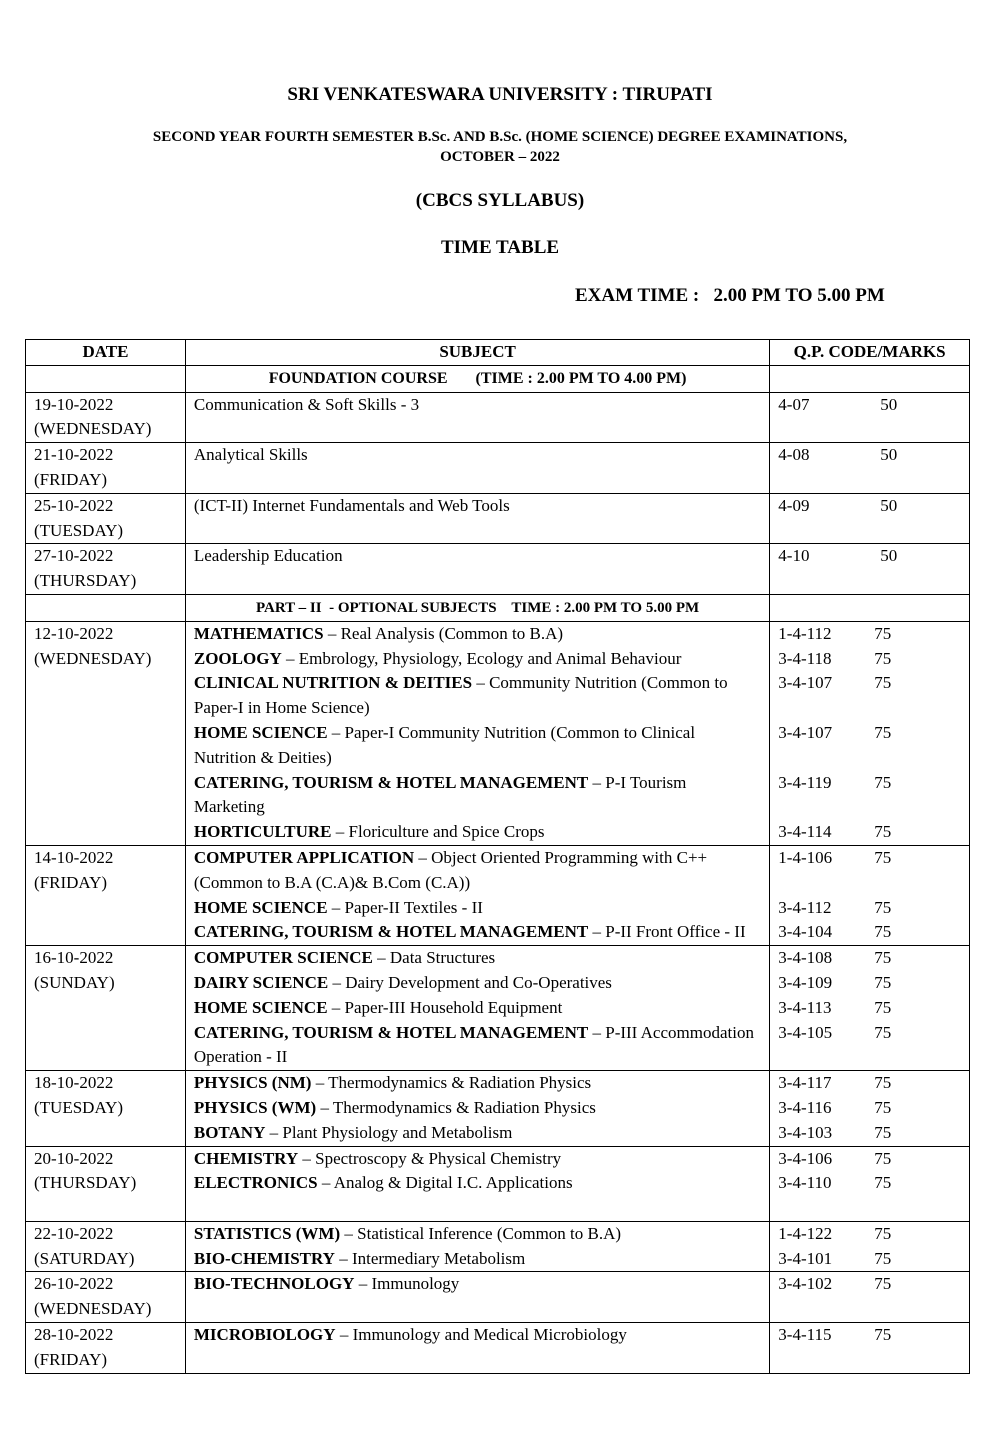  I want to click on exam-date: 25-10-2022, so click(74, 505).